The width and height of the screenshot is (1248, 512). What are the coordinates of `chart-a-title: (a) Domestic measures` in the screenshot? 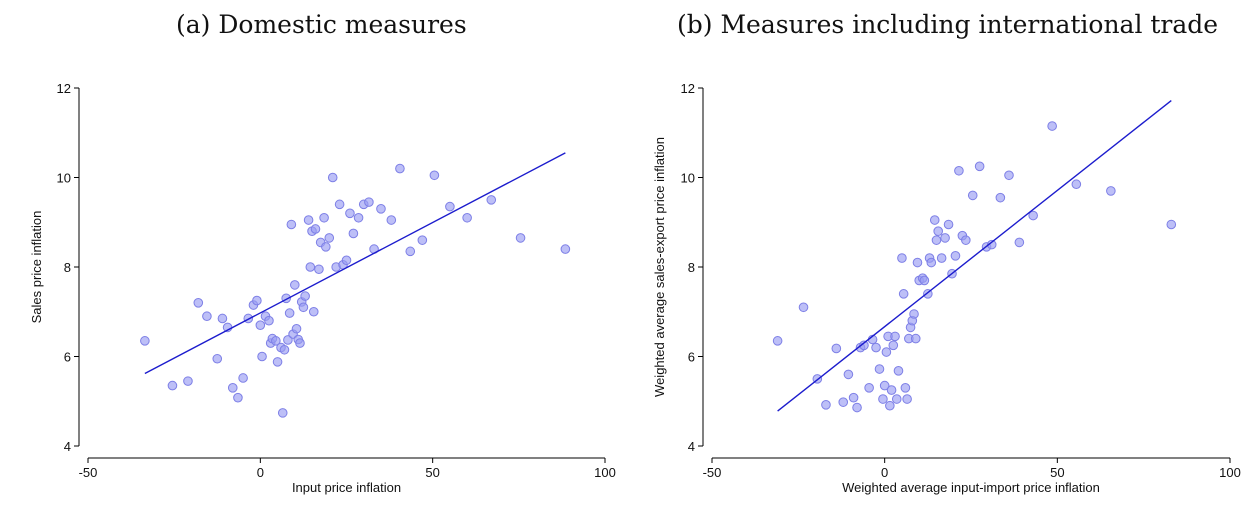 It's located at (321, 24).